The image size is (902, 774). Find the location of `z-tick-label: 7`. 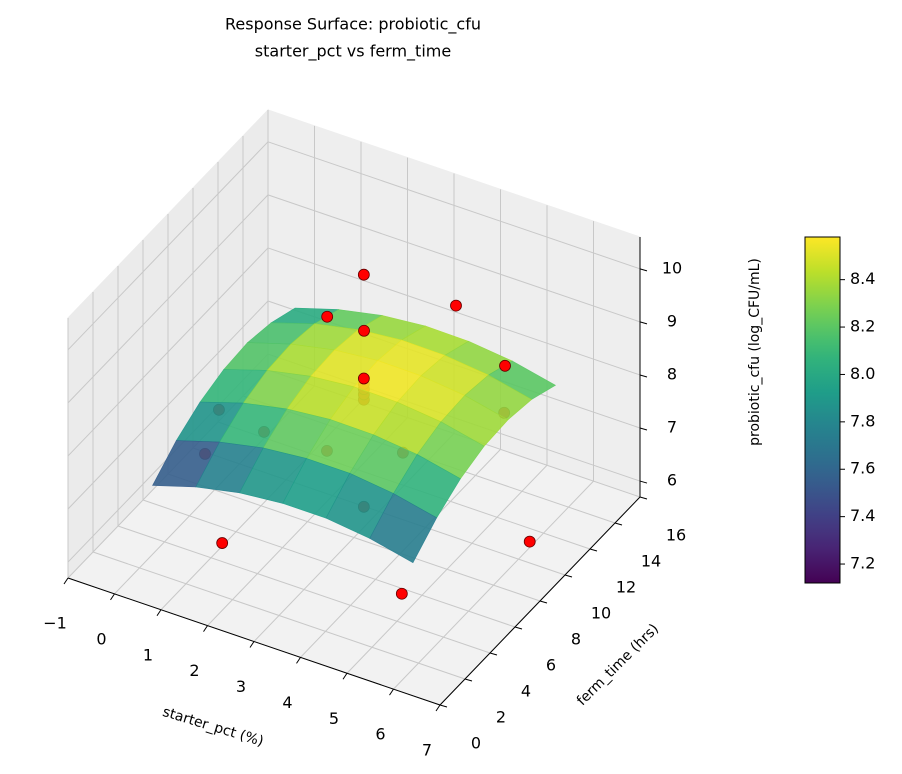

z-tick-label: 7 is located at coordinates (672, 427).